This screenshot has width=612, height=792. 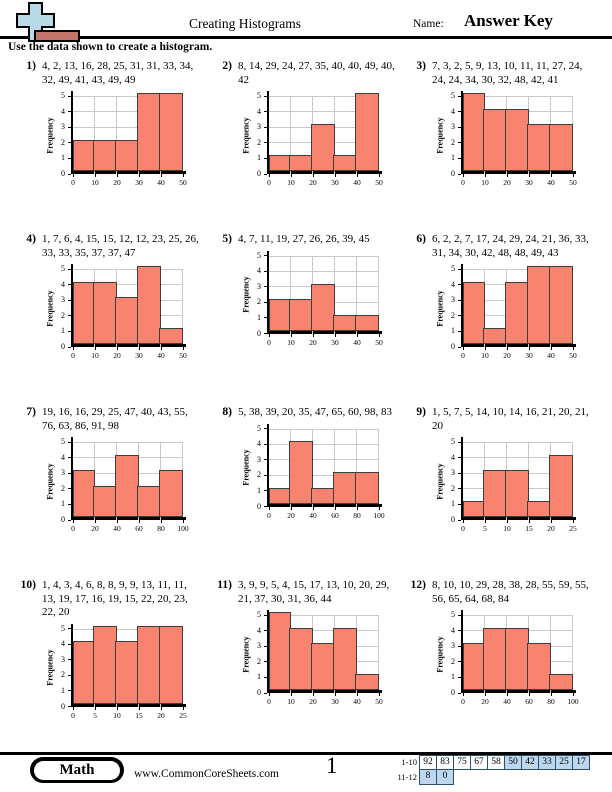 I want to click on name-label: Name:, so click(x=428, y=24).